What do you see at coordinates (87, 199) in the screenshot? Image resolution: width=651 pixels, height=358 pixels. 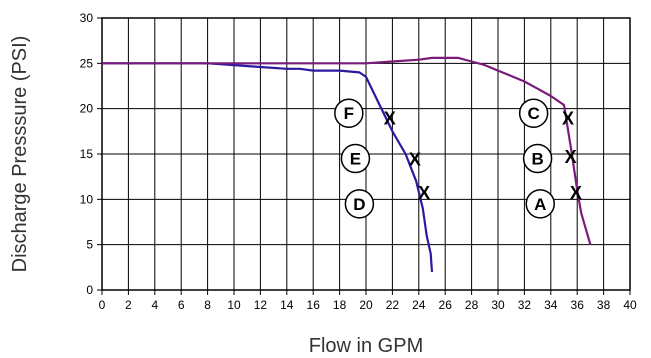 I see `y-tick-label: 10` at bounding box center [87, 199].